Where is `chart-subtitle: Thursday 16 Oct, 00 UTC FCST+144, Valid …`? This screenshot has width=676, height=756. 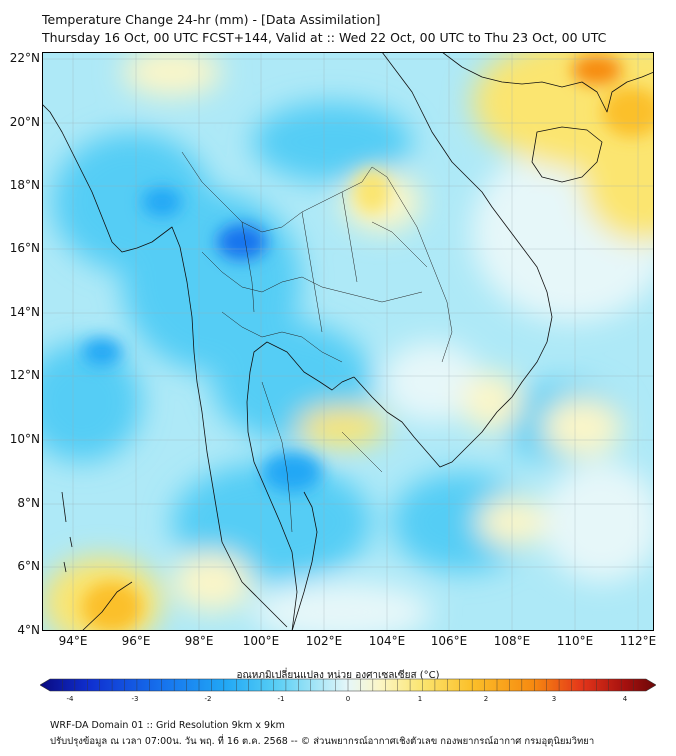
chart-subtitle: Thursday 16 Oct, 00 UTC FCST+144, Valid … is located at coordinates (324, 37).